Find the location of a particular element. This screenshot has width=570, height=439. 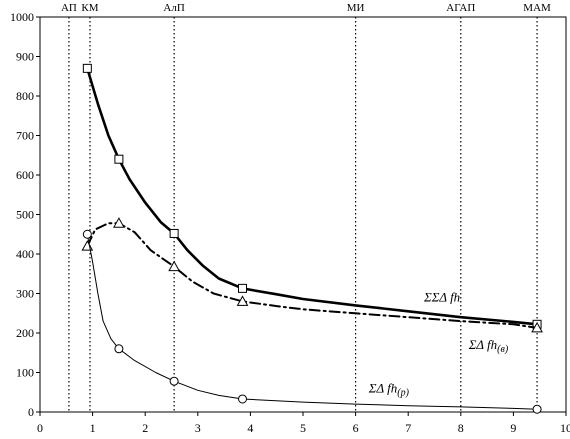

curve-label: ΣΣΔ fh is located at coordinates (441, 296).